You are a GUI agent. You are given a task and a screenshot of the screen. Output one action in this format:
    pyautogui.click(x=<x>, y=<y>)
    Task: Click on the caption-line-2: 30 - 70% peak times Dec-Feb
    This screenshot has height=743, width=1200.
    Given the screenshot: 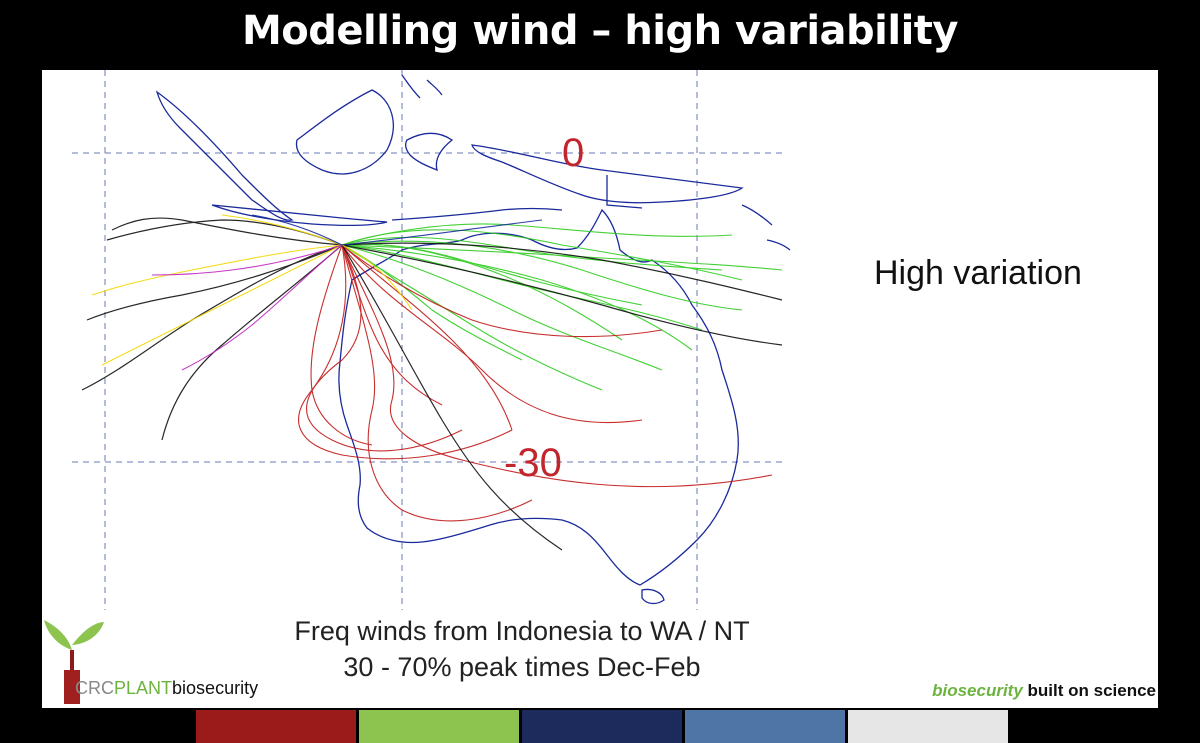 What is the action you would take?
    pyautogui.click(x=522, y=667)
    